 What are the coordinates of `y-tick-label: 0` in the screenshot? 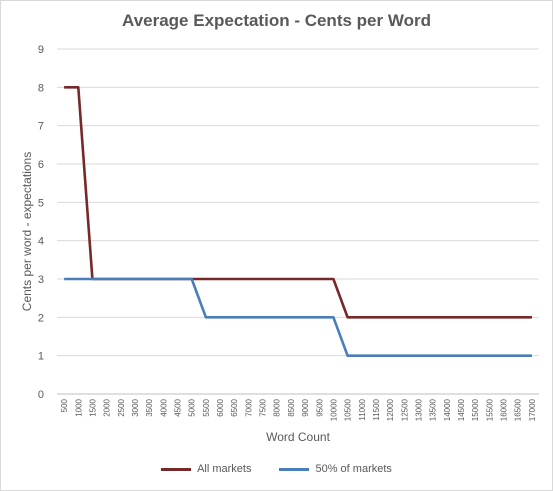 It's located at (41, 395).